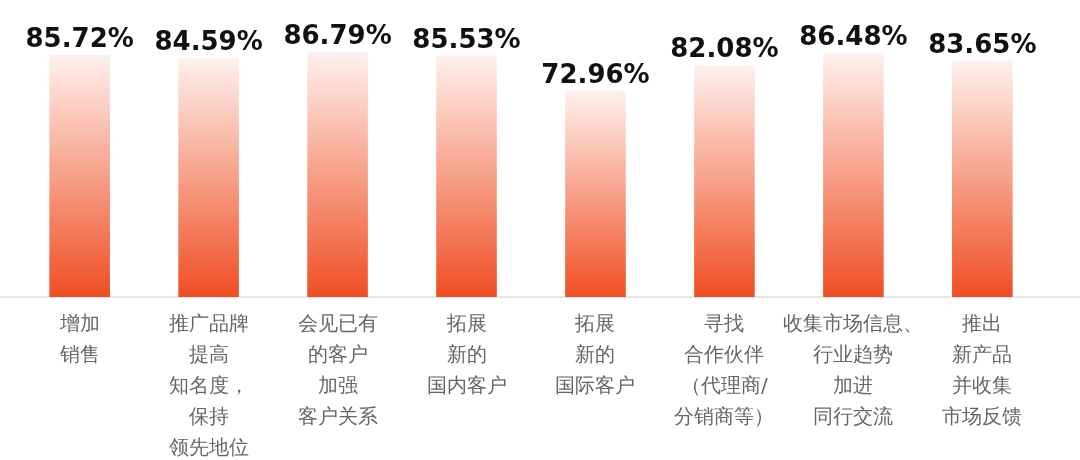 The image size is (1080, 460). What do you see at coordinates (724, 369) in the screenshot?
I see `x-tick-label: 寻找合作伙伴（代理商/分销商等）` at bounding box center [724, 369].